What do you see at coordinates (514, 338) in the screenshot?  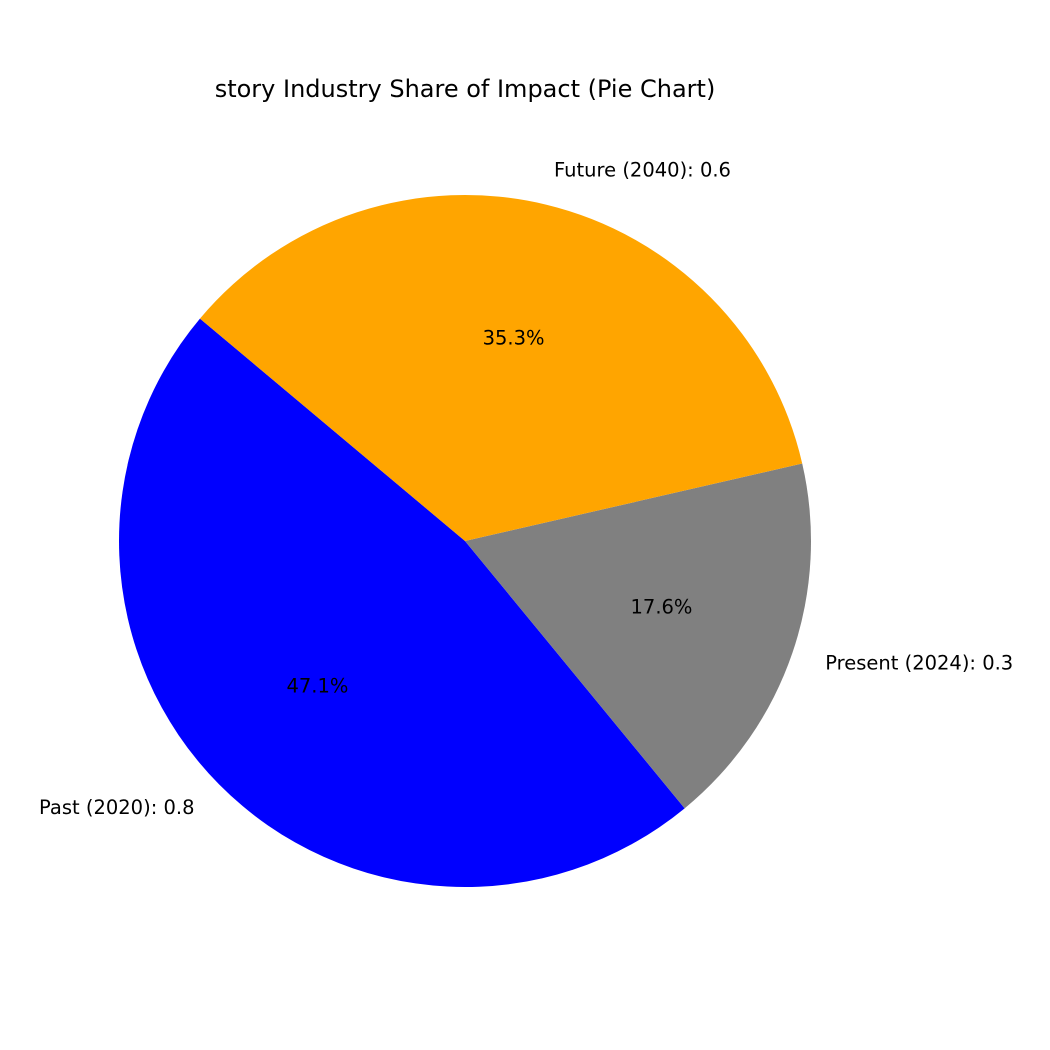 I see `slice-percent-2: 35.3%` at bounding box center [514, 338].